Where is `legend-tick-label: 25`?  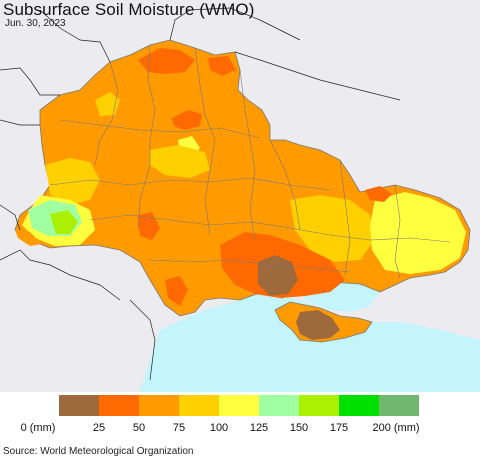 legend-tick-label: 25 is located at coordinates (99, 428).